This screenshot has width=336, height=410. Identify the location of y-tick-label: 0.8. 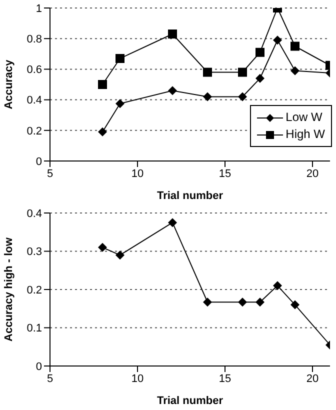
(34, 40).